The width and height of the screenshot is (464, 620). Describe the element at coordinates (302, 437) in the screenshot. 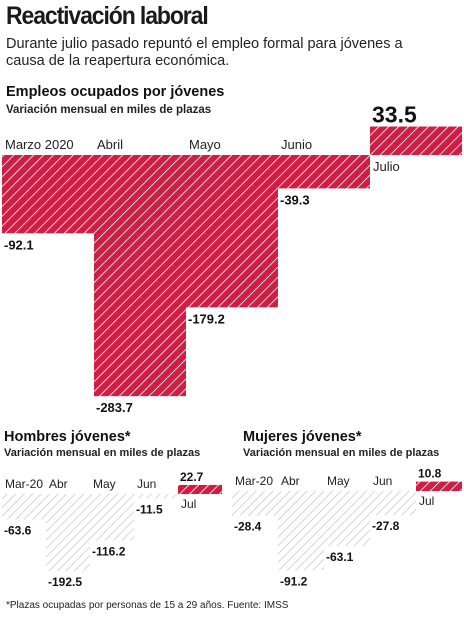

I see `women-chart-title: Mujeres jóvenes*` at that location.